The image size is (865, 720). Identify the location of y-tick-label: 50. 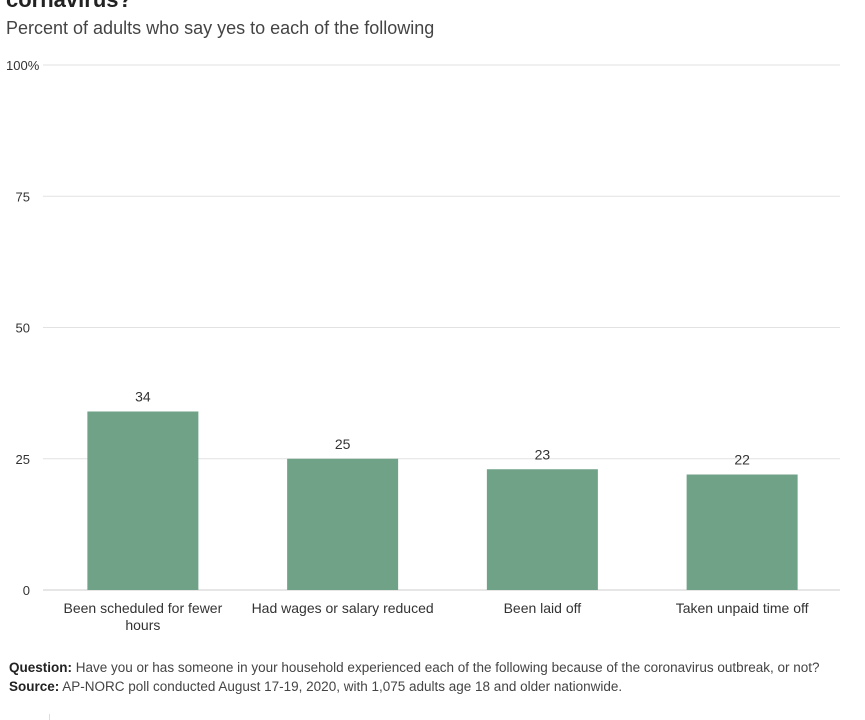
(23, 328).